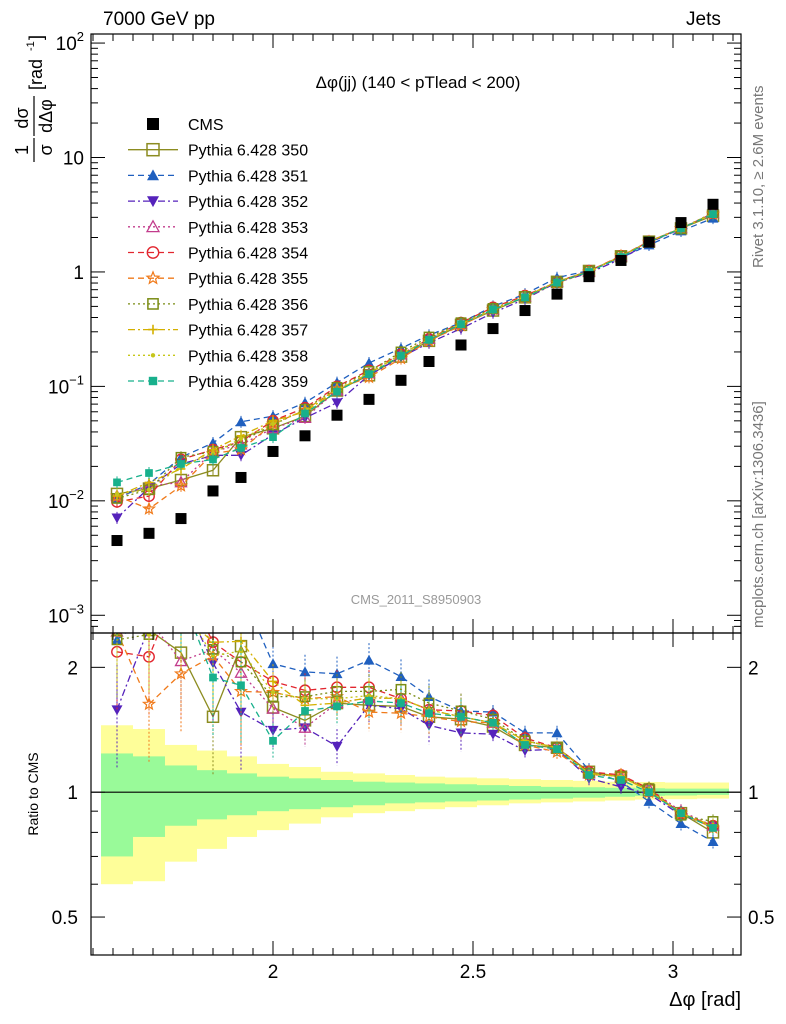 The image size is (786, 1024). What do you see at coordinates (248, 279) in the screenshot?
I see `legend-label: Pythia 6.428 355` at bounding box center [248, 279].